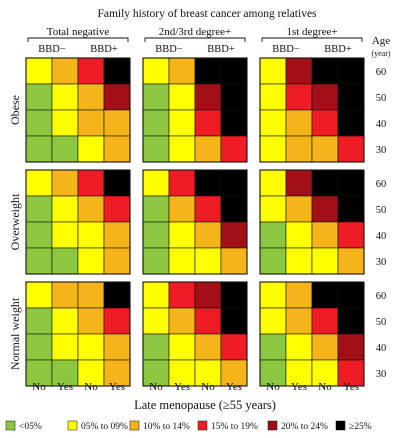 Image resolution: width=400 pixels, height=438 pixels. Describe the element at coordinates (380, 53) in the screenshot. I see `age-axis-unit: (year)` at that location.